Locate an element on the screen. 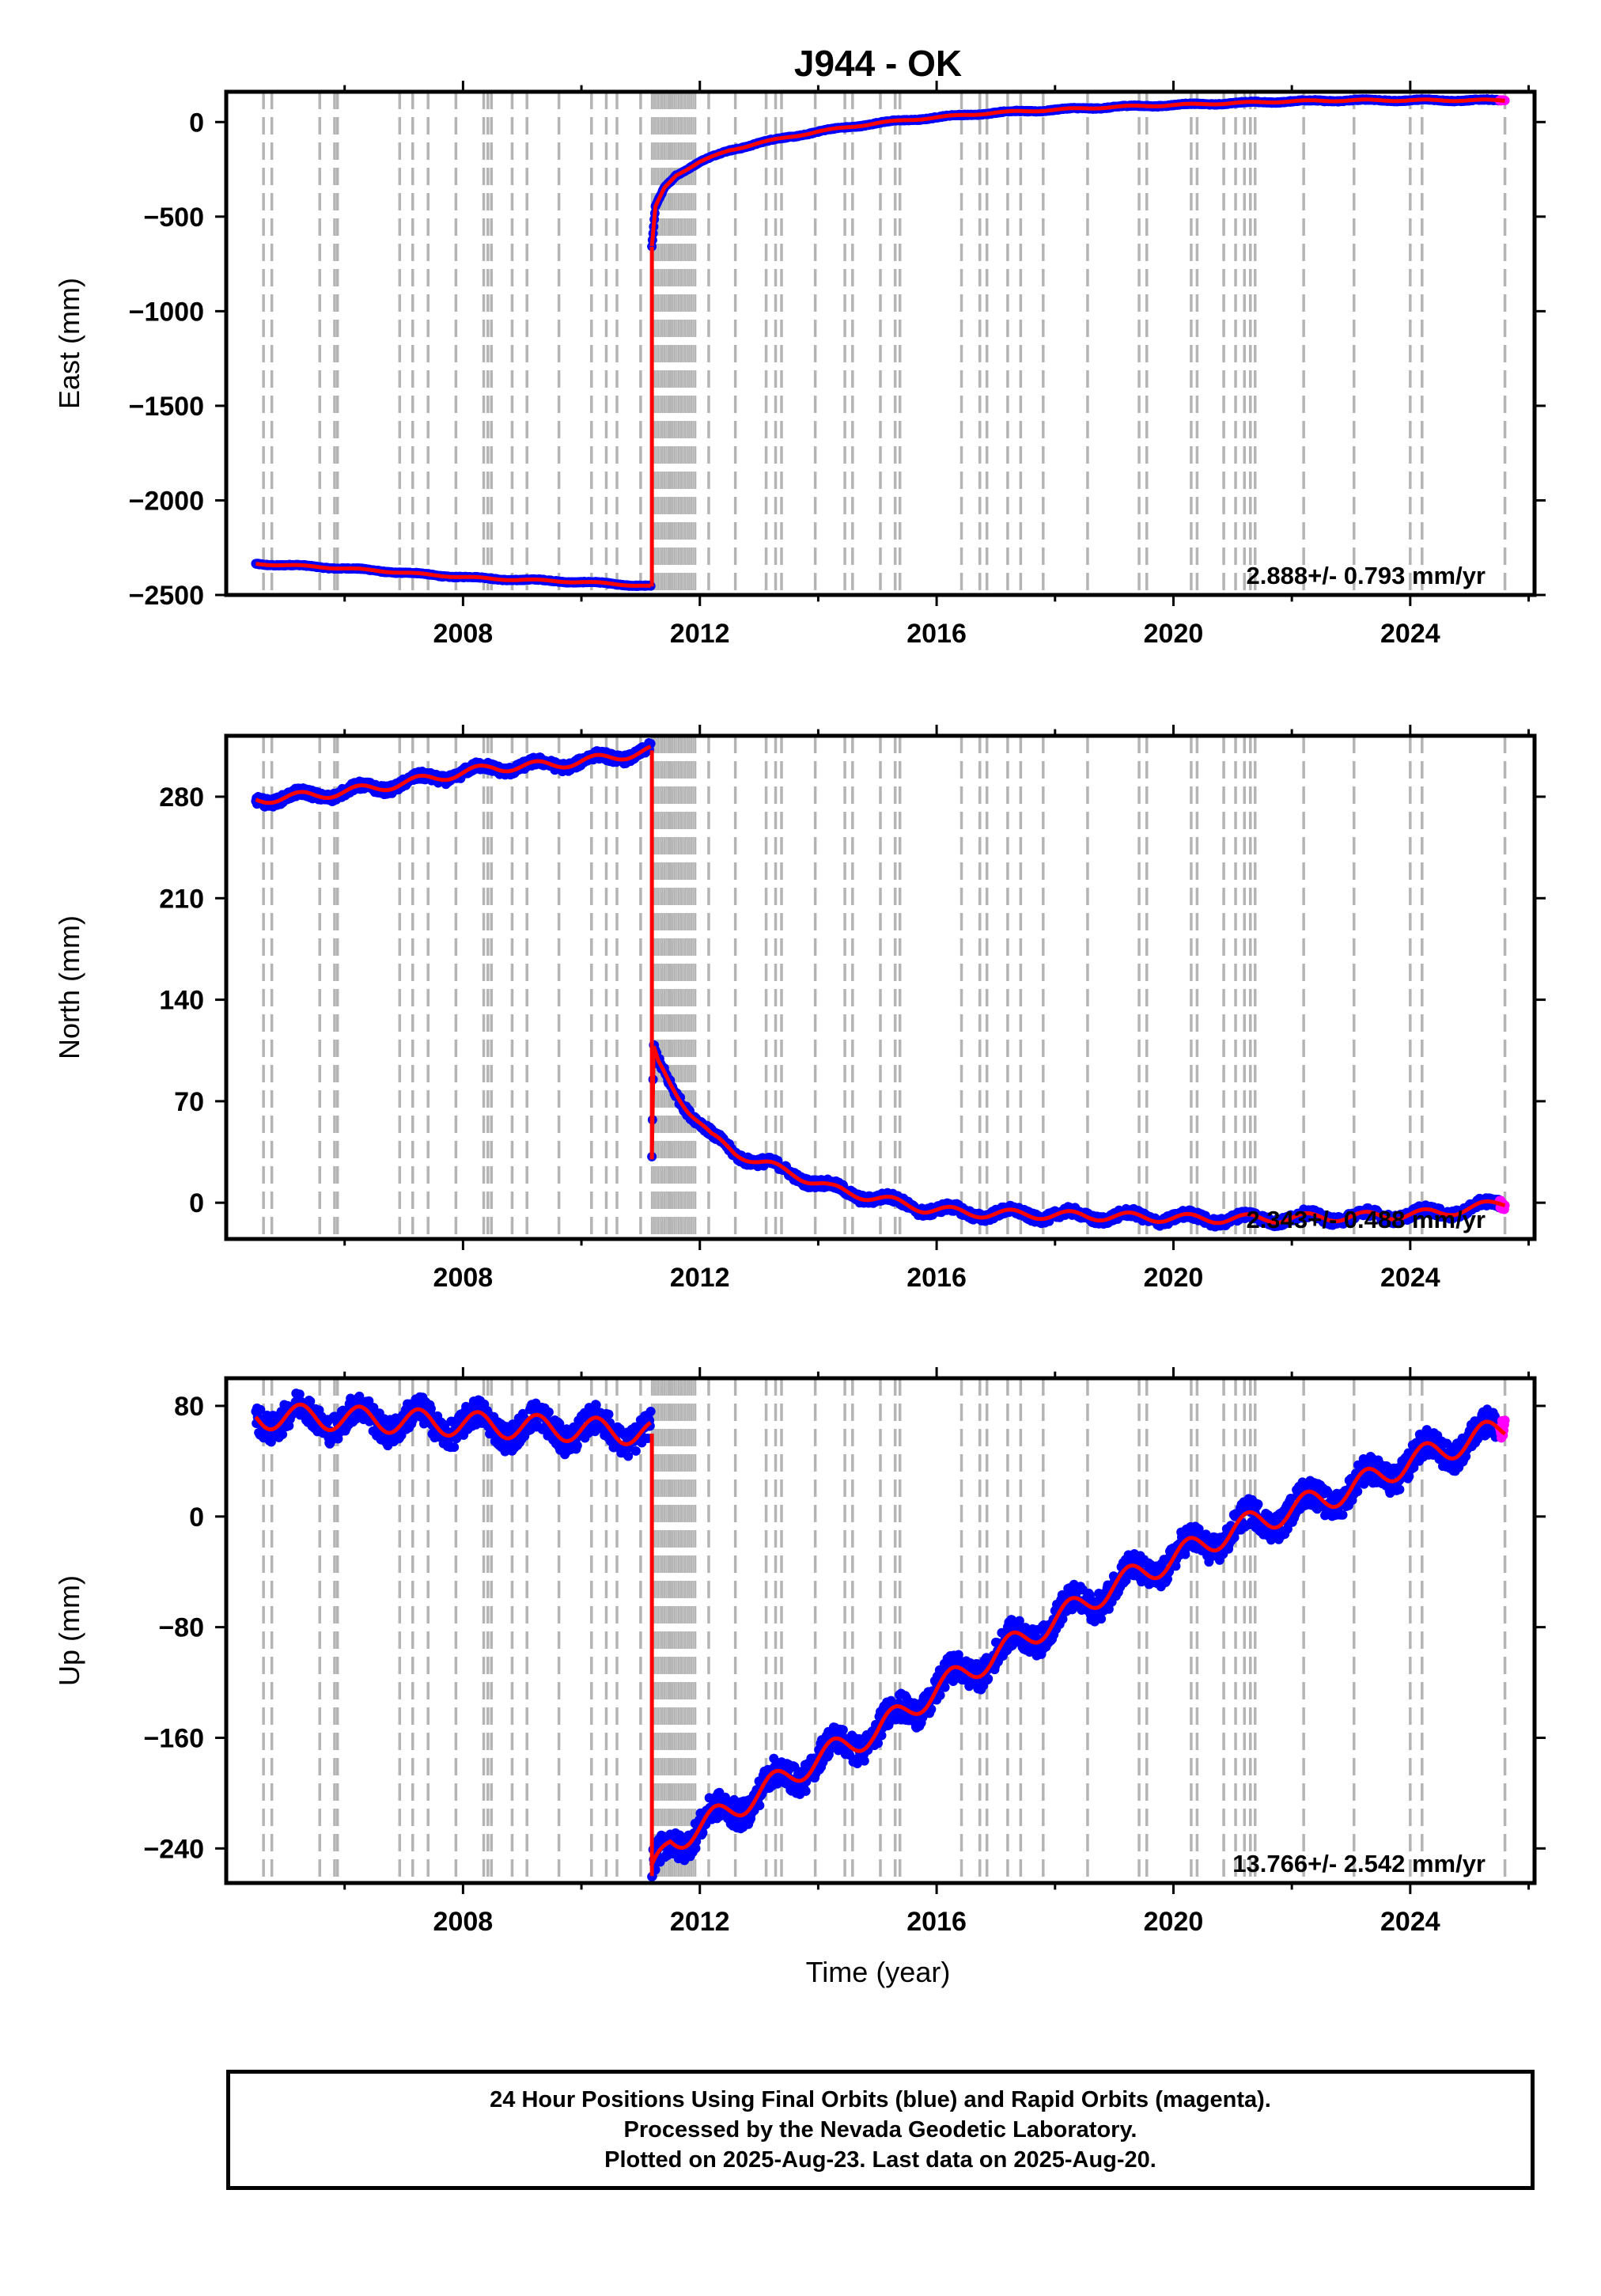 The image size is (1601, 2296). y-axis-label: North (mm) is located at coordinates (69, 987).